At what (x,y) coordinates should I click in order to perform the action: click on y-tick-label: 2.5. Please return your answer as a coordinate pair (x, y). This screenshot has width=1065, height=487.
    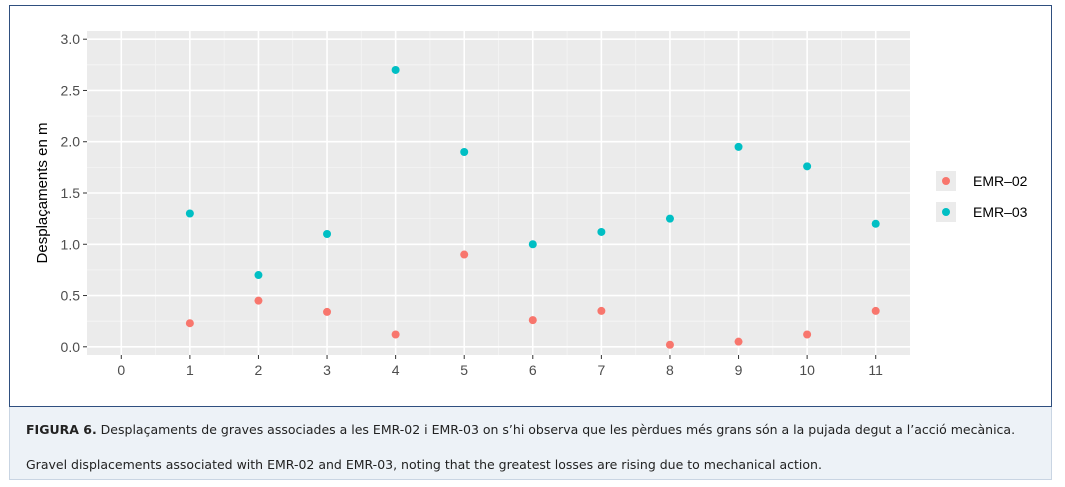
    Looking at the image, I should click on (71, 90).